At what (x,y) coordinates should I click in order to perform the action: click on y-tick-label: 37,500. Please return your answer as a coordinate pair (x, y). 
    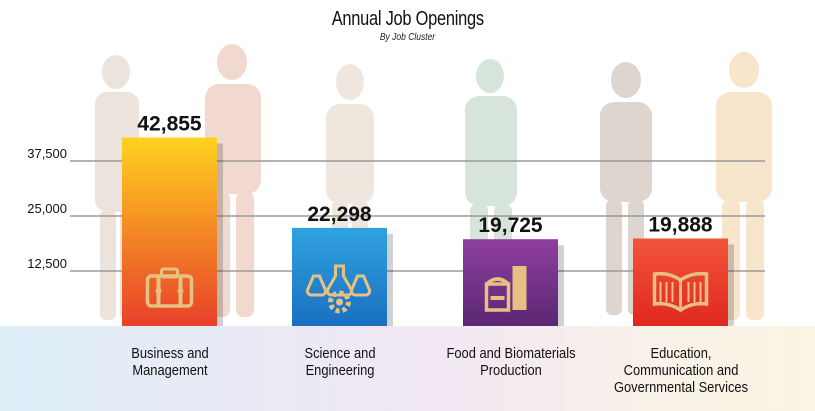
    Looking at the image, I should click on (47, 153).